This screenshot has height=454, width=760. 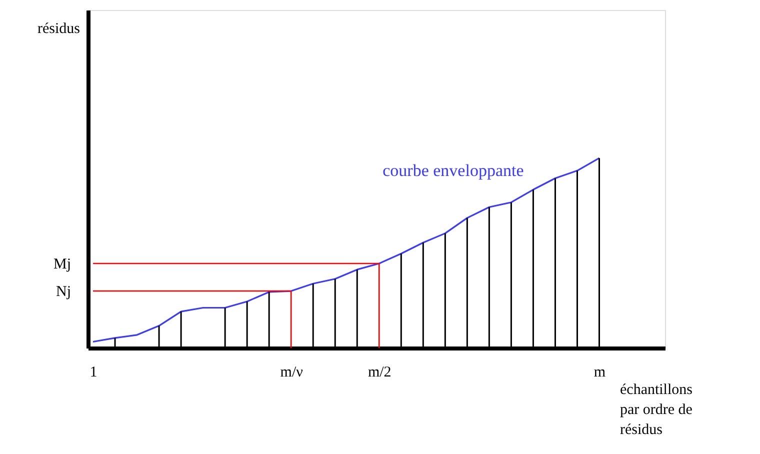 I want to click on x-axis-title: échantillons par ordre de résidus, so click(x=656, y=410).